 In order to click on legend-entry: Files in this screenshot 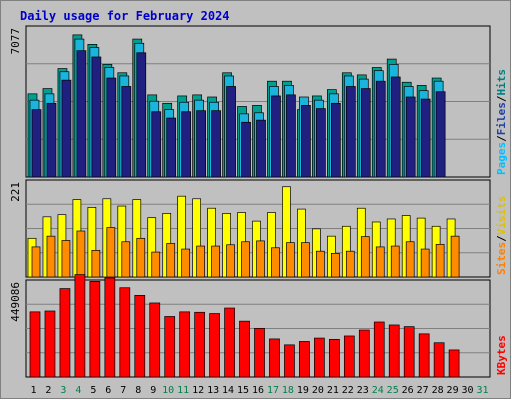, I will do `click(501, 118)`.